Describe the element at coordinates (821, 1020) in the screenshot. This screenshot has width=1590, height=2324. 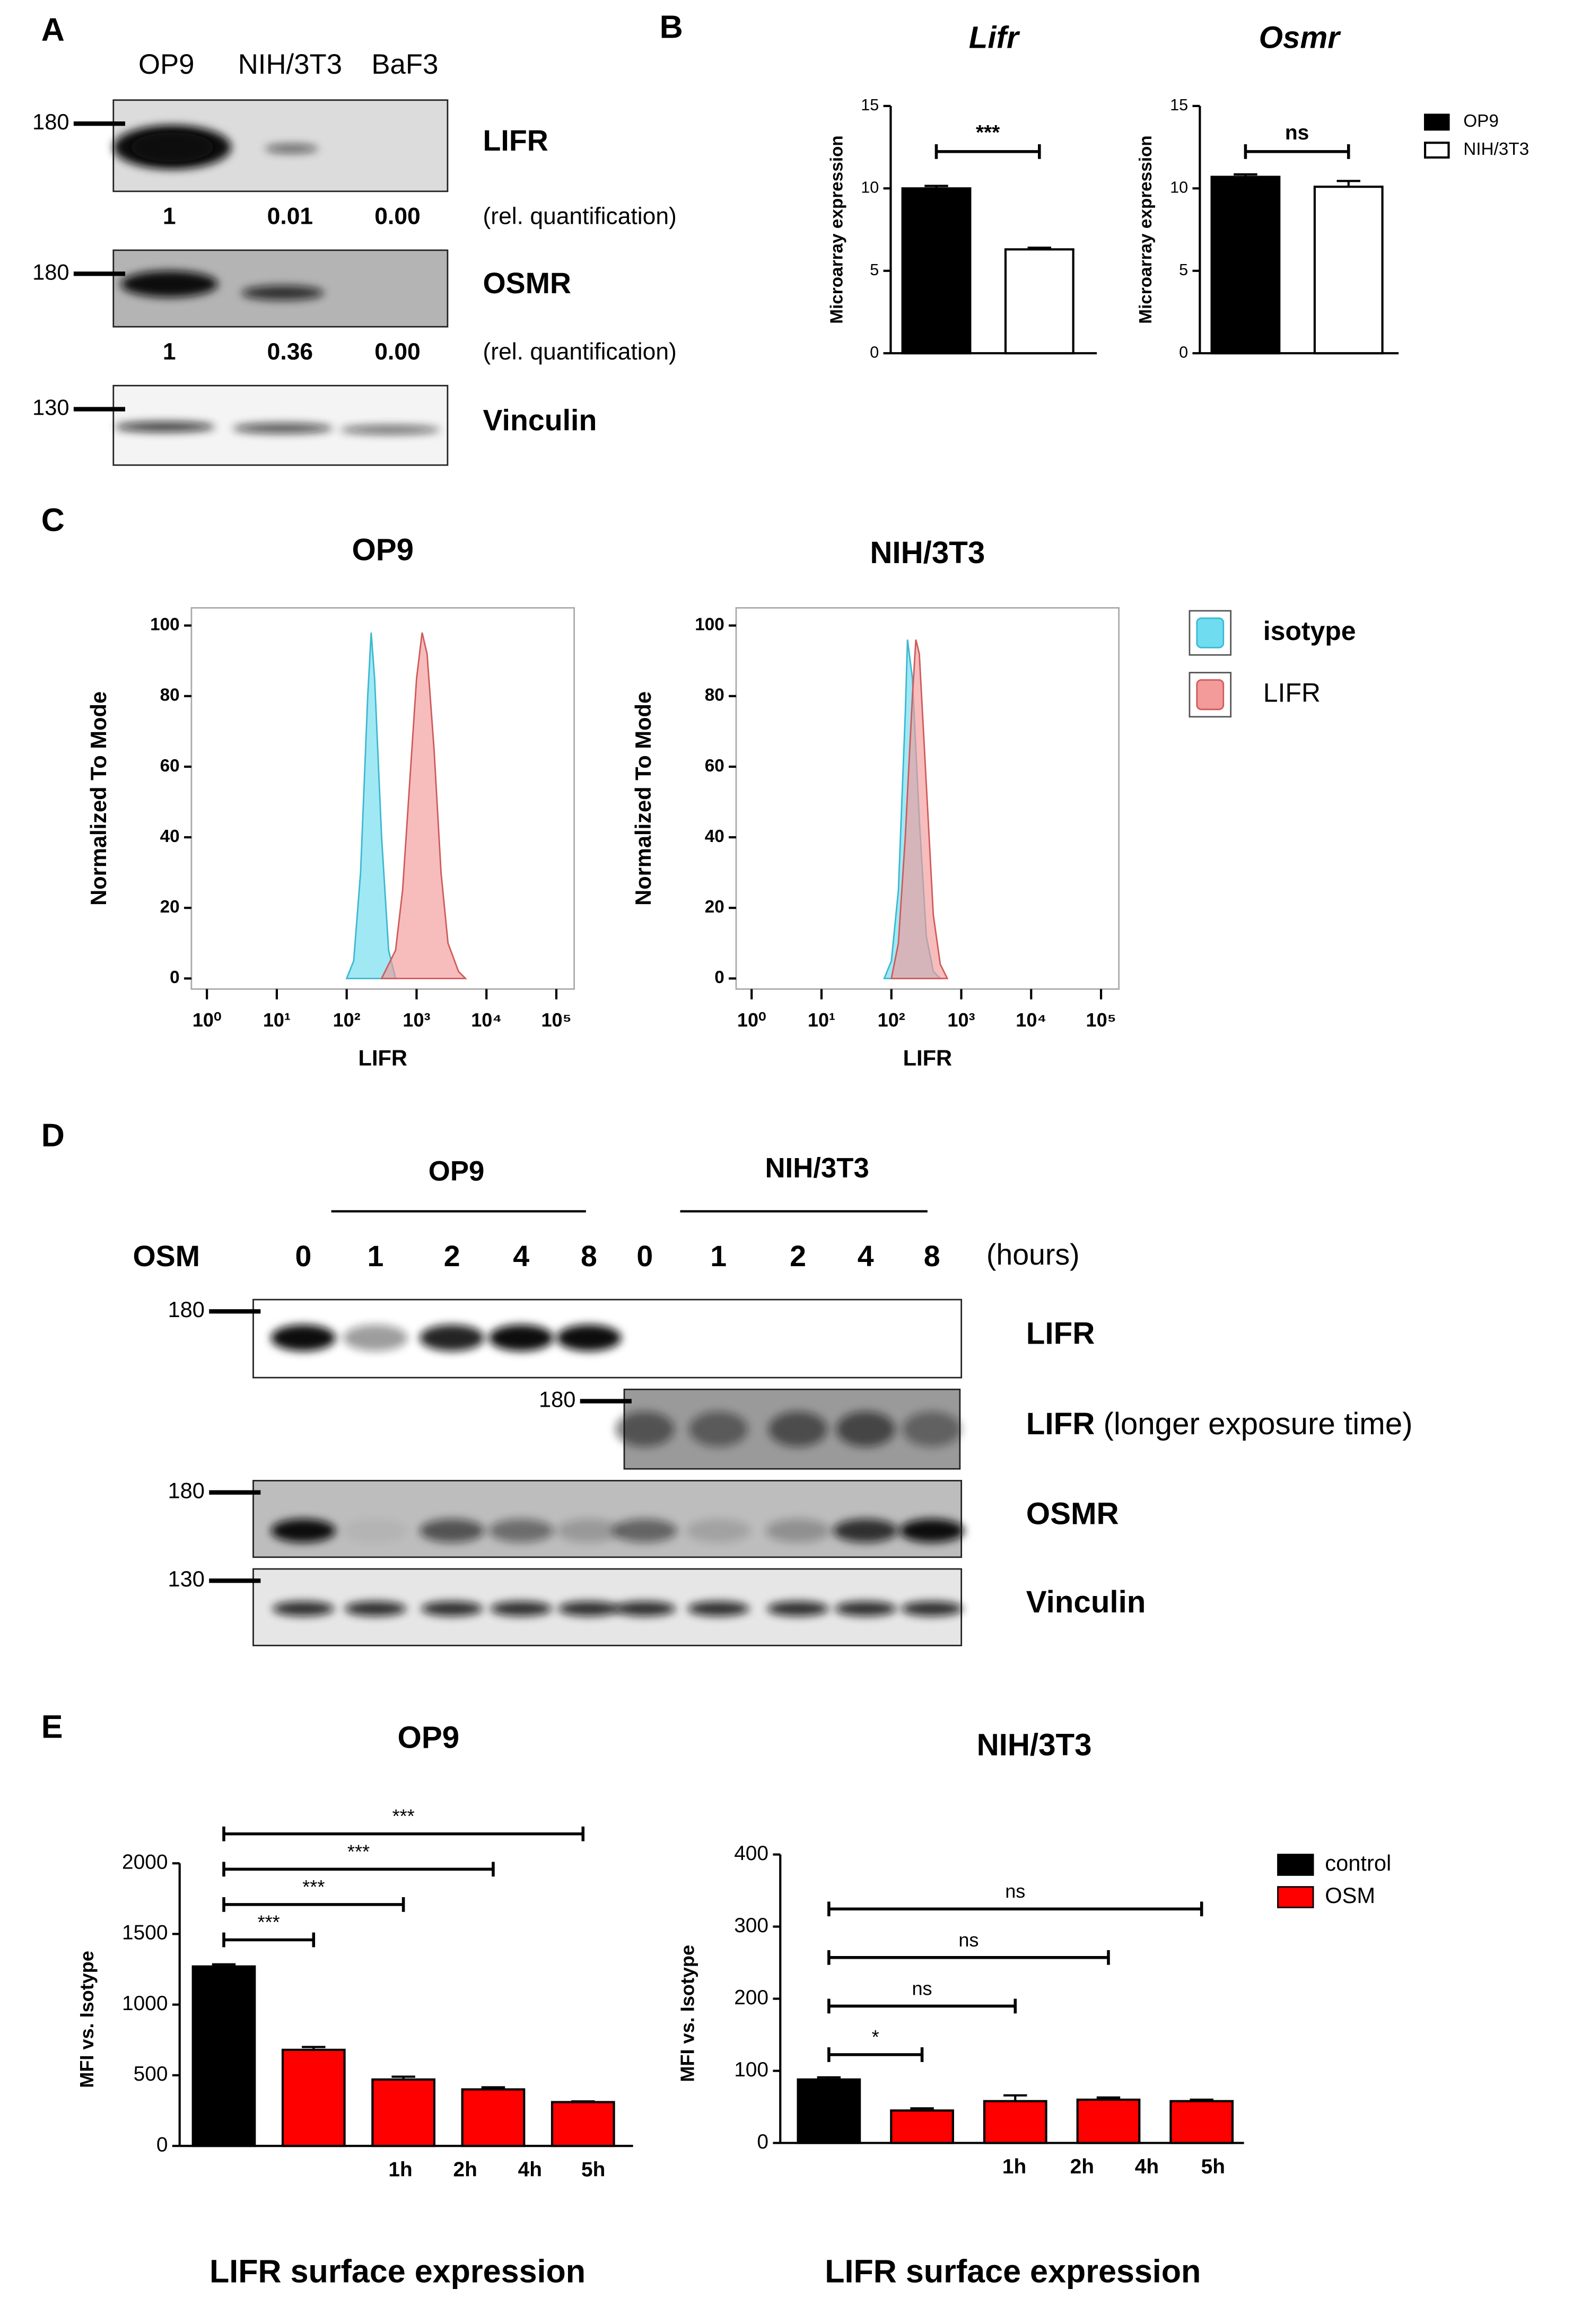
I see `x-tick-label: 10¹` at that location.